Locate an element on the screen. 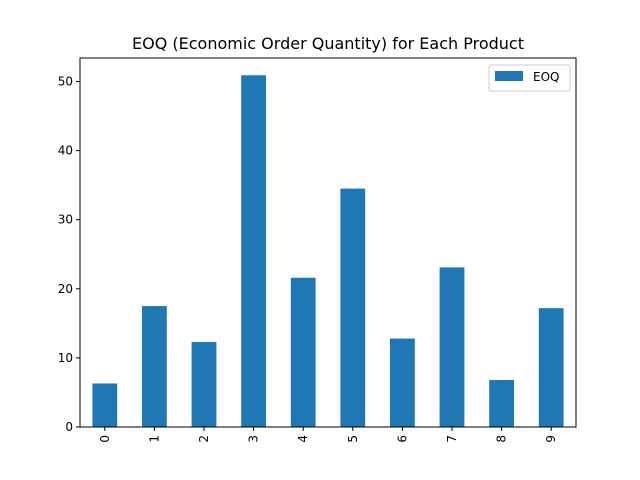 This screenshot has height=480, width=640. legend-label: EOQ is located at coordinates (546, 77).